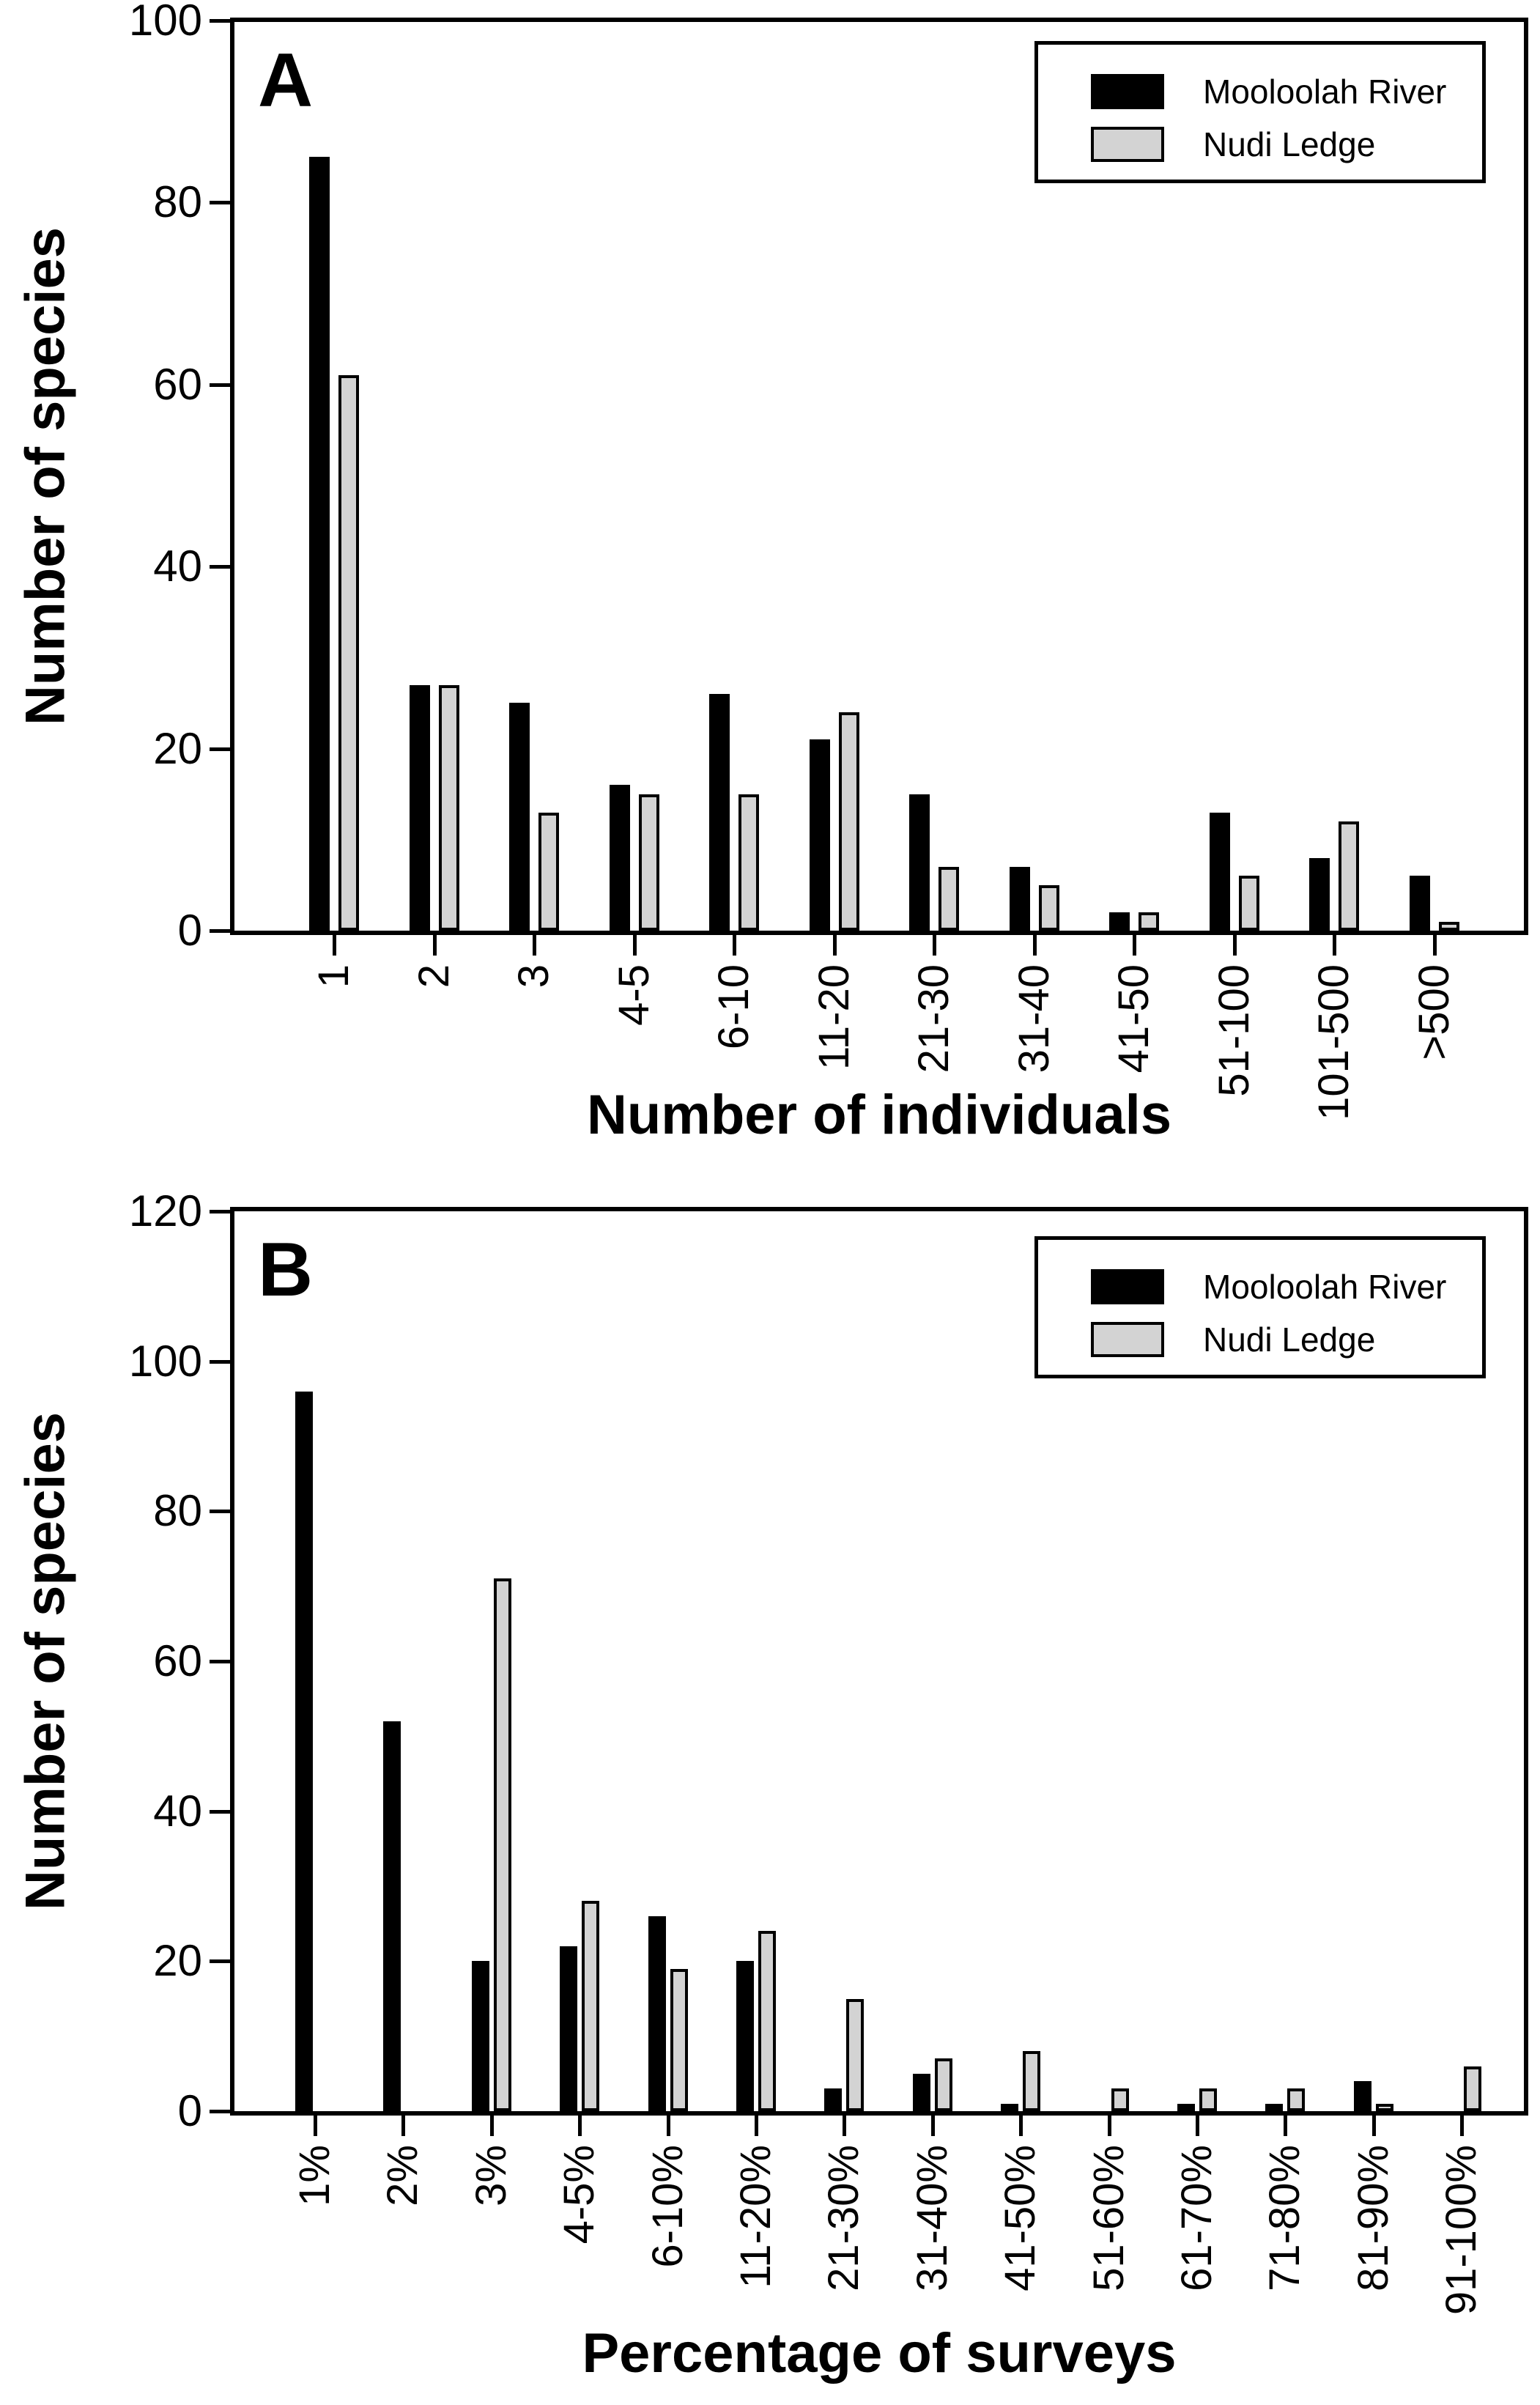  What do you see at coordinates (1260, 1307) in the screenshot?
I see `panel-b-legend: Mooloolah River Nudi Ledge` at bounding box center [1260, 1307].